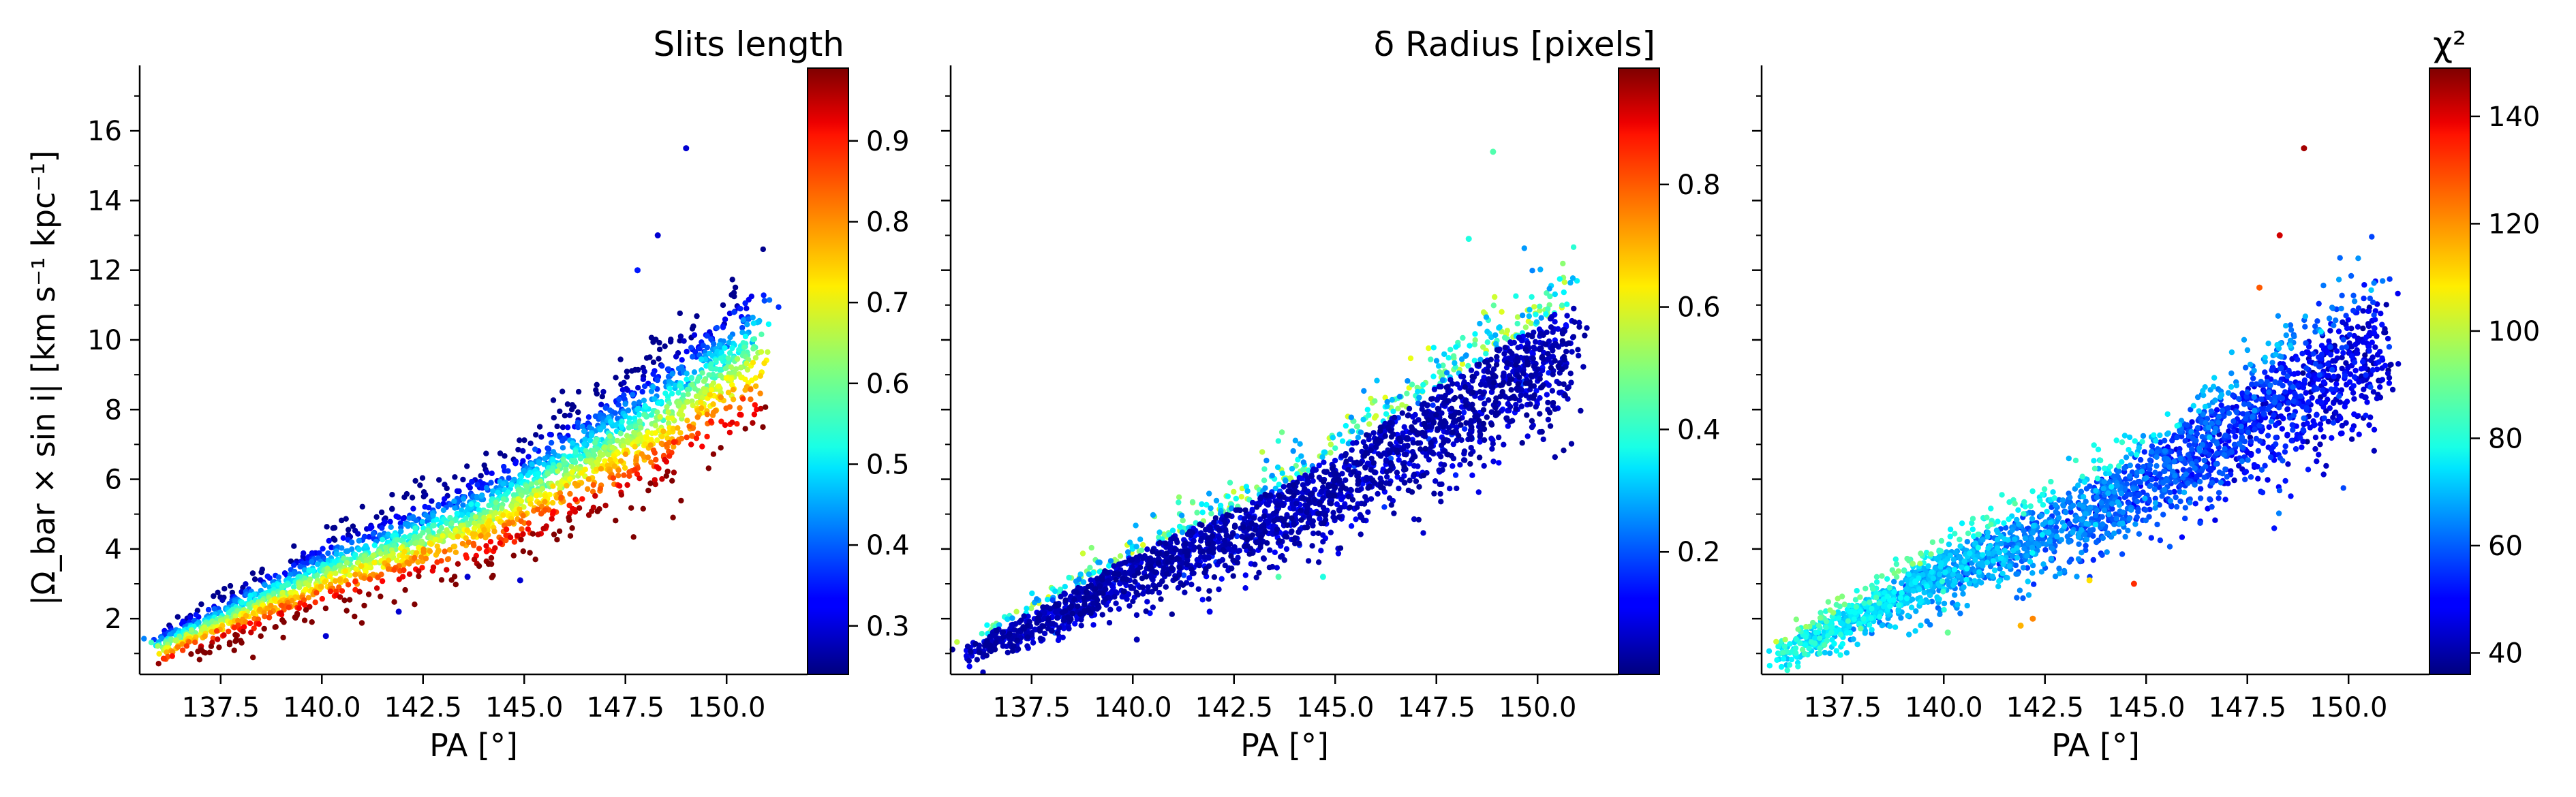  Describe the element at coordinates (888, 303) in the screenshot. I see `colorbar-tick-label: 0.7` at that location.